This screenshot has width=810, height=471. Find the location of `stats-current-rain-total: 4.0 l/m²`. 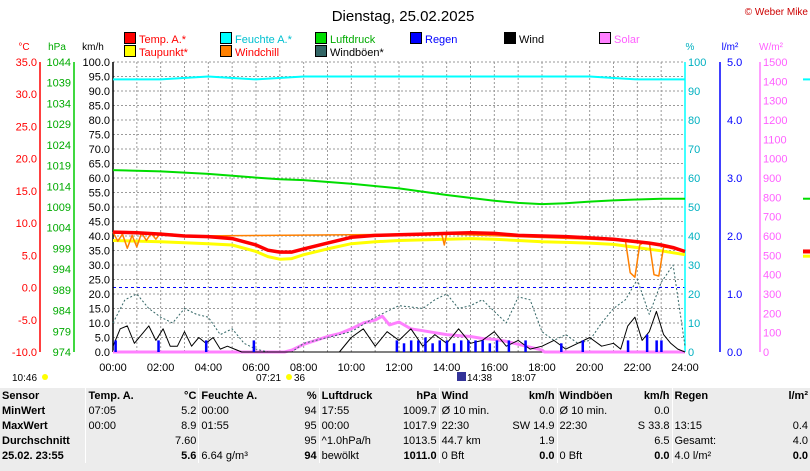

stats-current-rain-total: 4.0 l/m² is located at coordinates (702, 455).